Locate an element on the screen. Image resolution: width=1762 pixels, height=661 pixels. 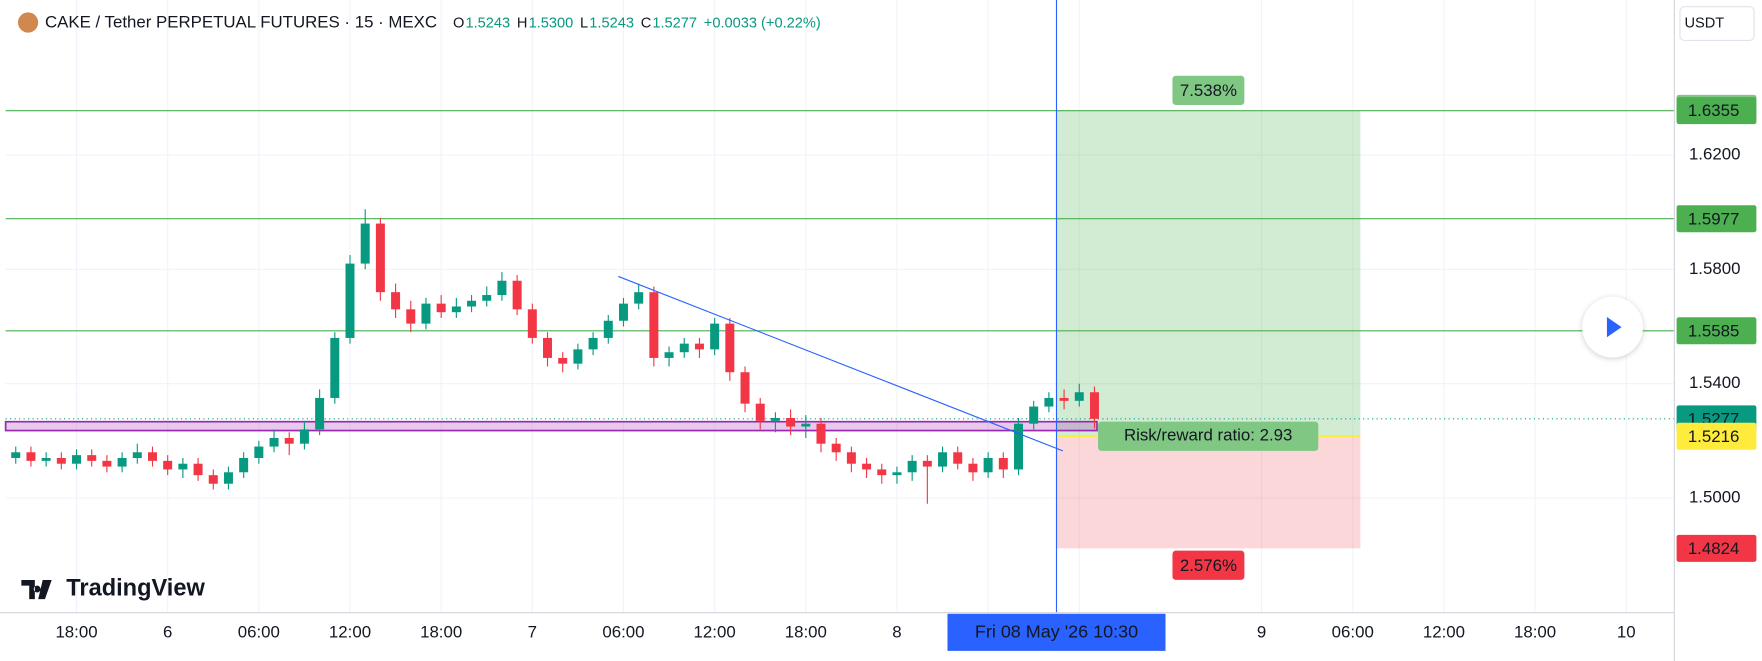
x-tick-label: 8 is located at coordinates (896, 631).